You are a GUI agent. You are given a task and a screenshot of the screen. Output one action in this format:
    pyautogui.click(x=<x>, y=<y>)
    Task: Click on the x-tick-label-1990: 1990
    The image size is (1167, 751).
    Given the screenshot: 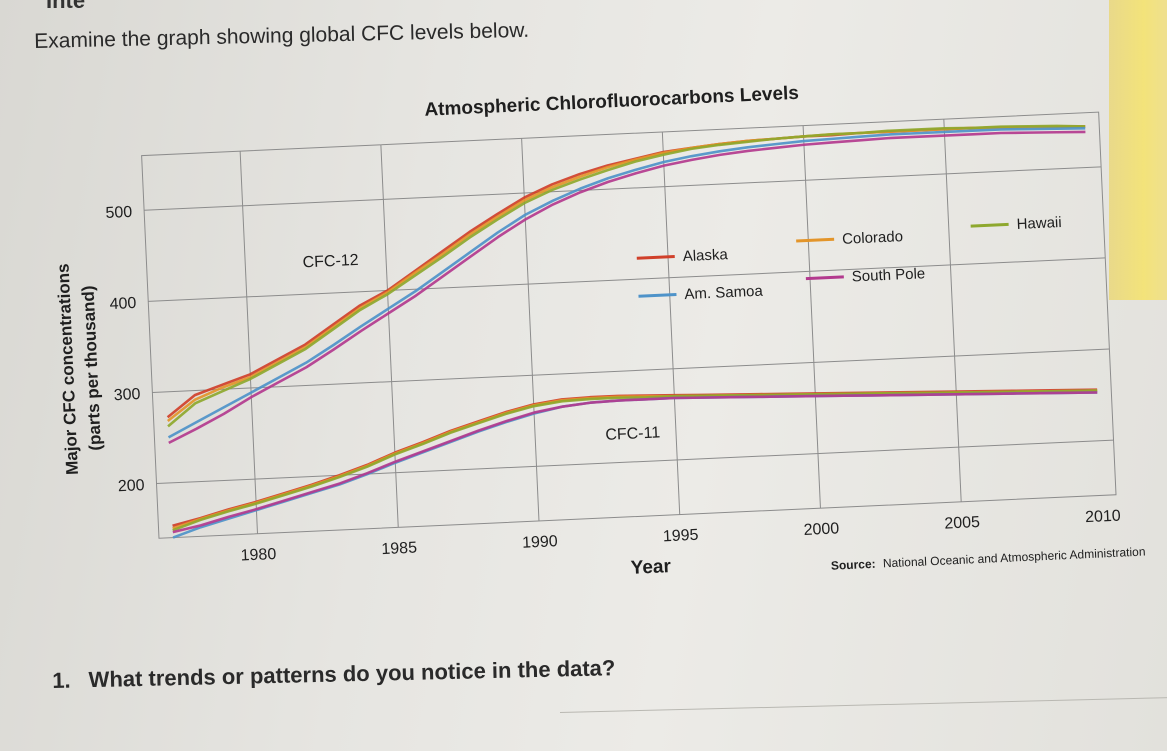 What is the action you would take?
    pyautogui.click(x=540, y=542)
    